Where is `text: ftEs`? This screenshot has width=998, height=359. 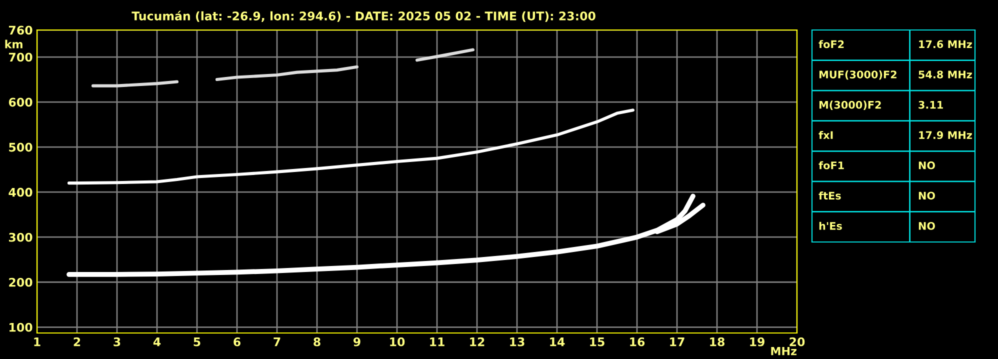 text: ftEs is located at coordinates (829, 196).